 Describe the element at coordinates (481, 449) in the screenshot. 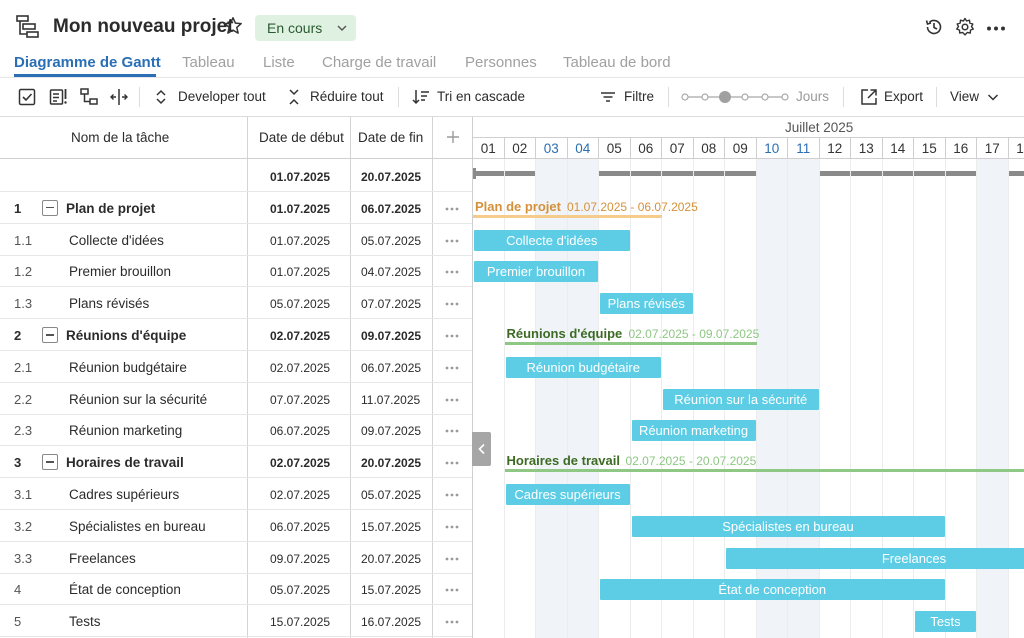

I see `grid-resize-handle` at that location.